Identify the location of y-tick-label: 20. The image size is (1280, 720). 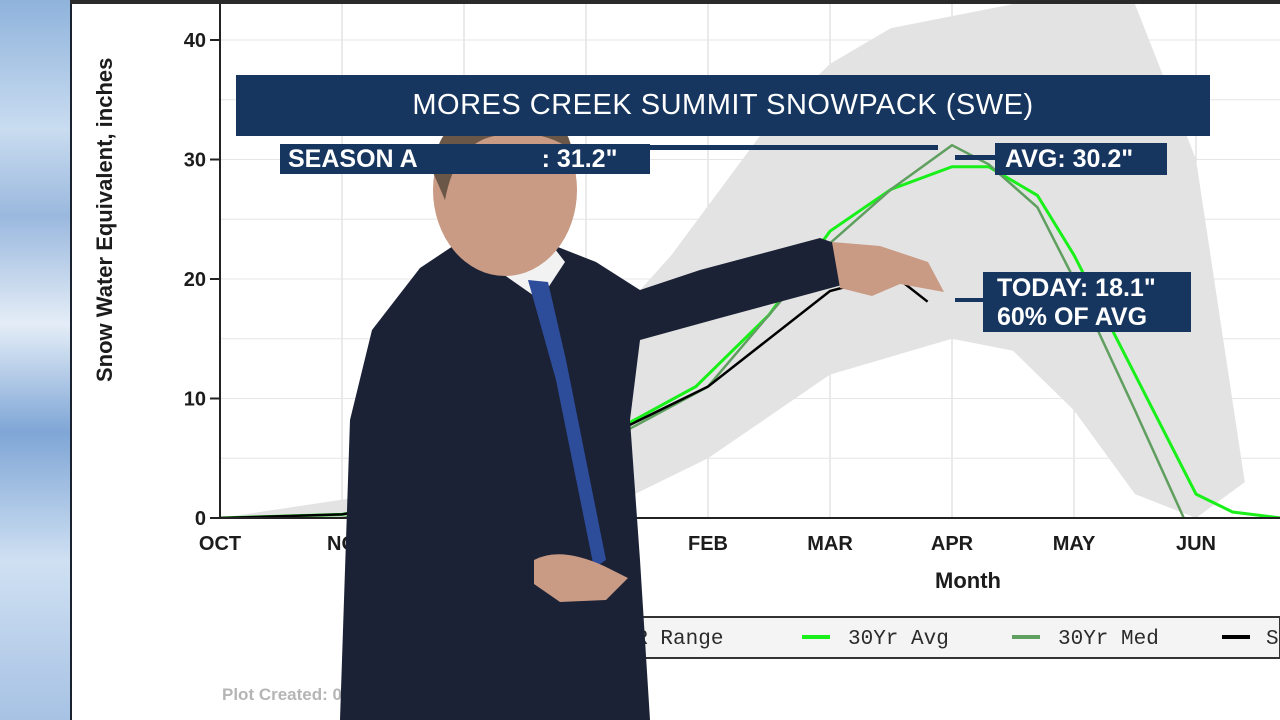
(195, 280).